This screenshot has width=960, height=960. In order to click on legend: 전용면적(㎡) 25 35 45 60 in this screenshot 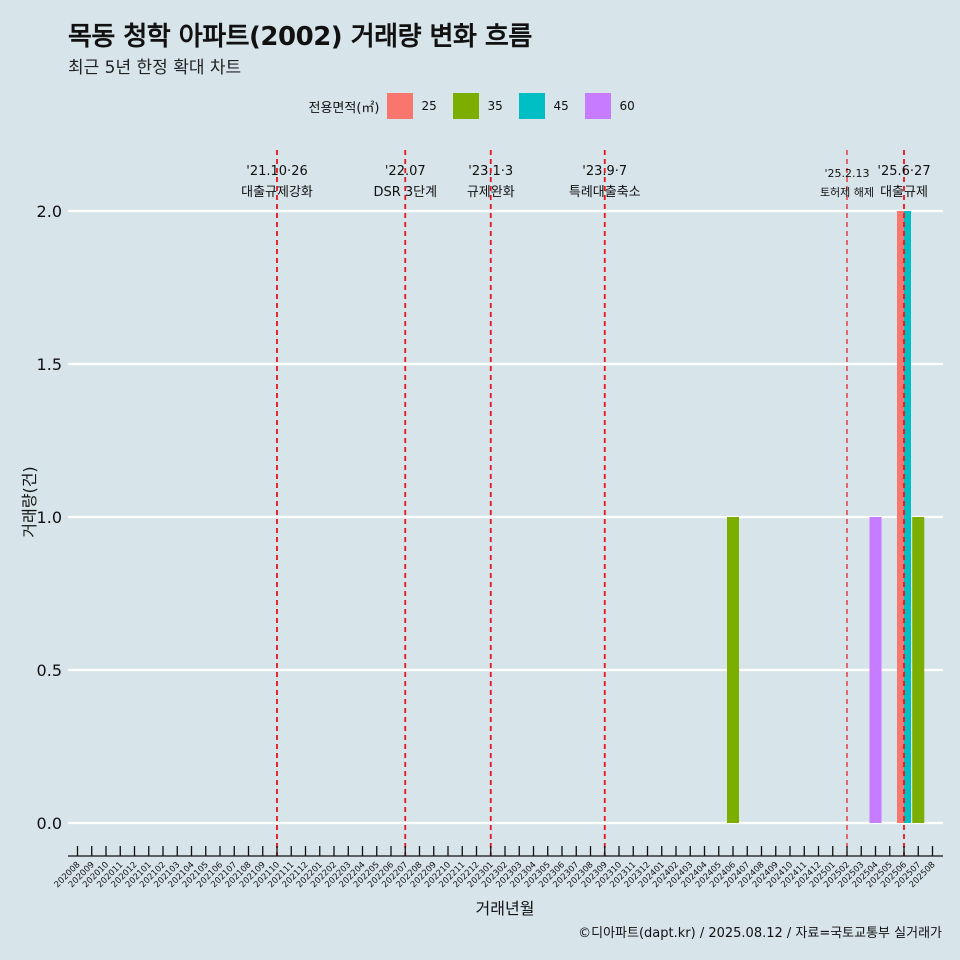, I will do `click(480, 106)`.